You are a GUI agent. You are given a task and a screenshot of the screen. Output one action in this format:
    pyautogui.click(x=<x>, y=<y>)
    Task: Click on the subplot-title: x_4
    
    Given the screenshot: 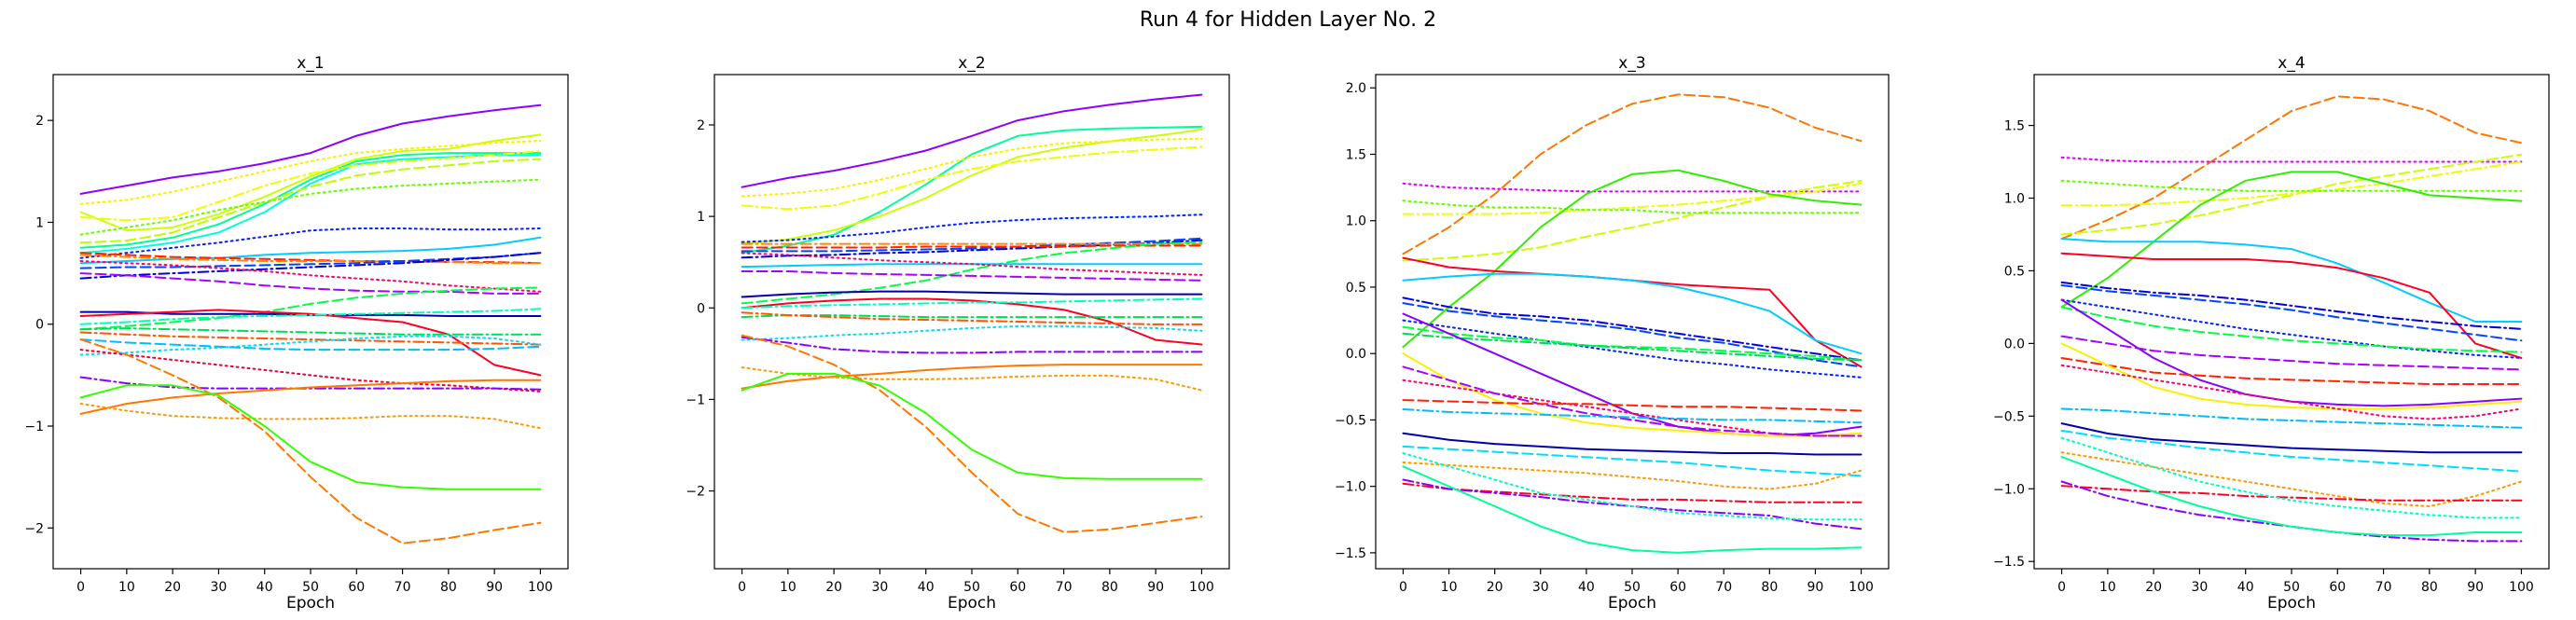 What is the action you would take?
    pyautogui.click(x=2291, y=63)
    